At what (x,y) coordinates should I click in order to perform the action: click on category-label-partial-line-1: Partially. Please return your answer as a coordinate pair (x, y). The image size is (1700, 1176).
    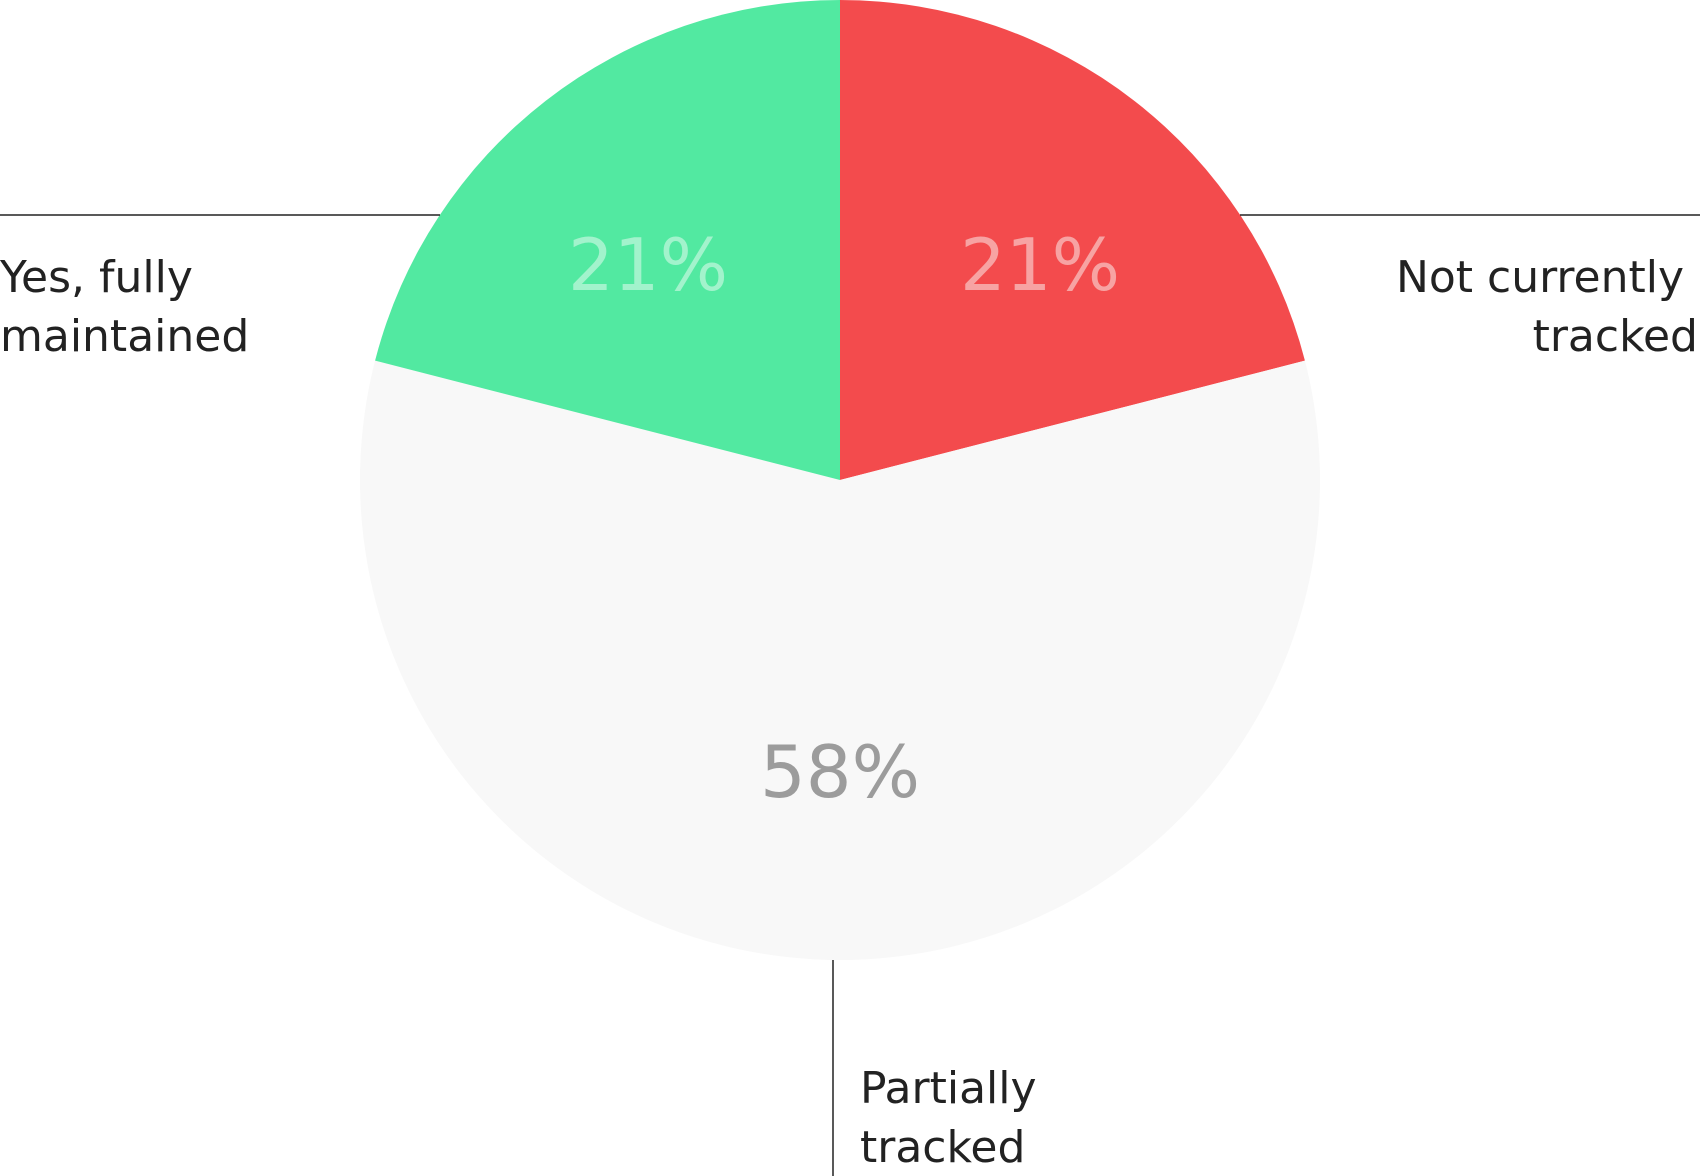
    Looking at the image, I should click on (948, 1088).